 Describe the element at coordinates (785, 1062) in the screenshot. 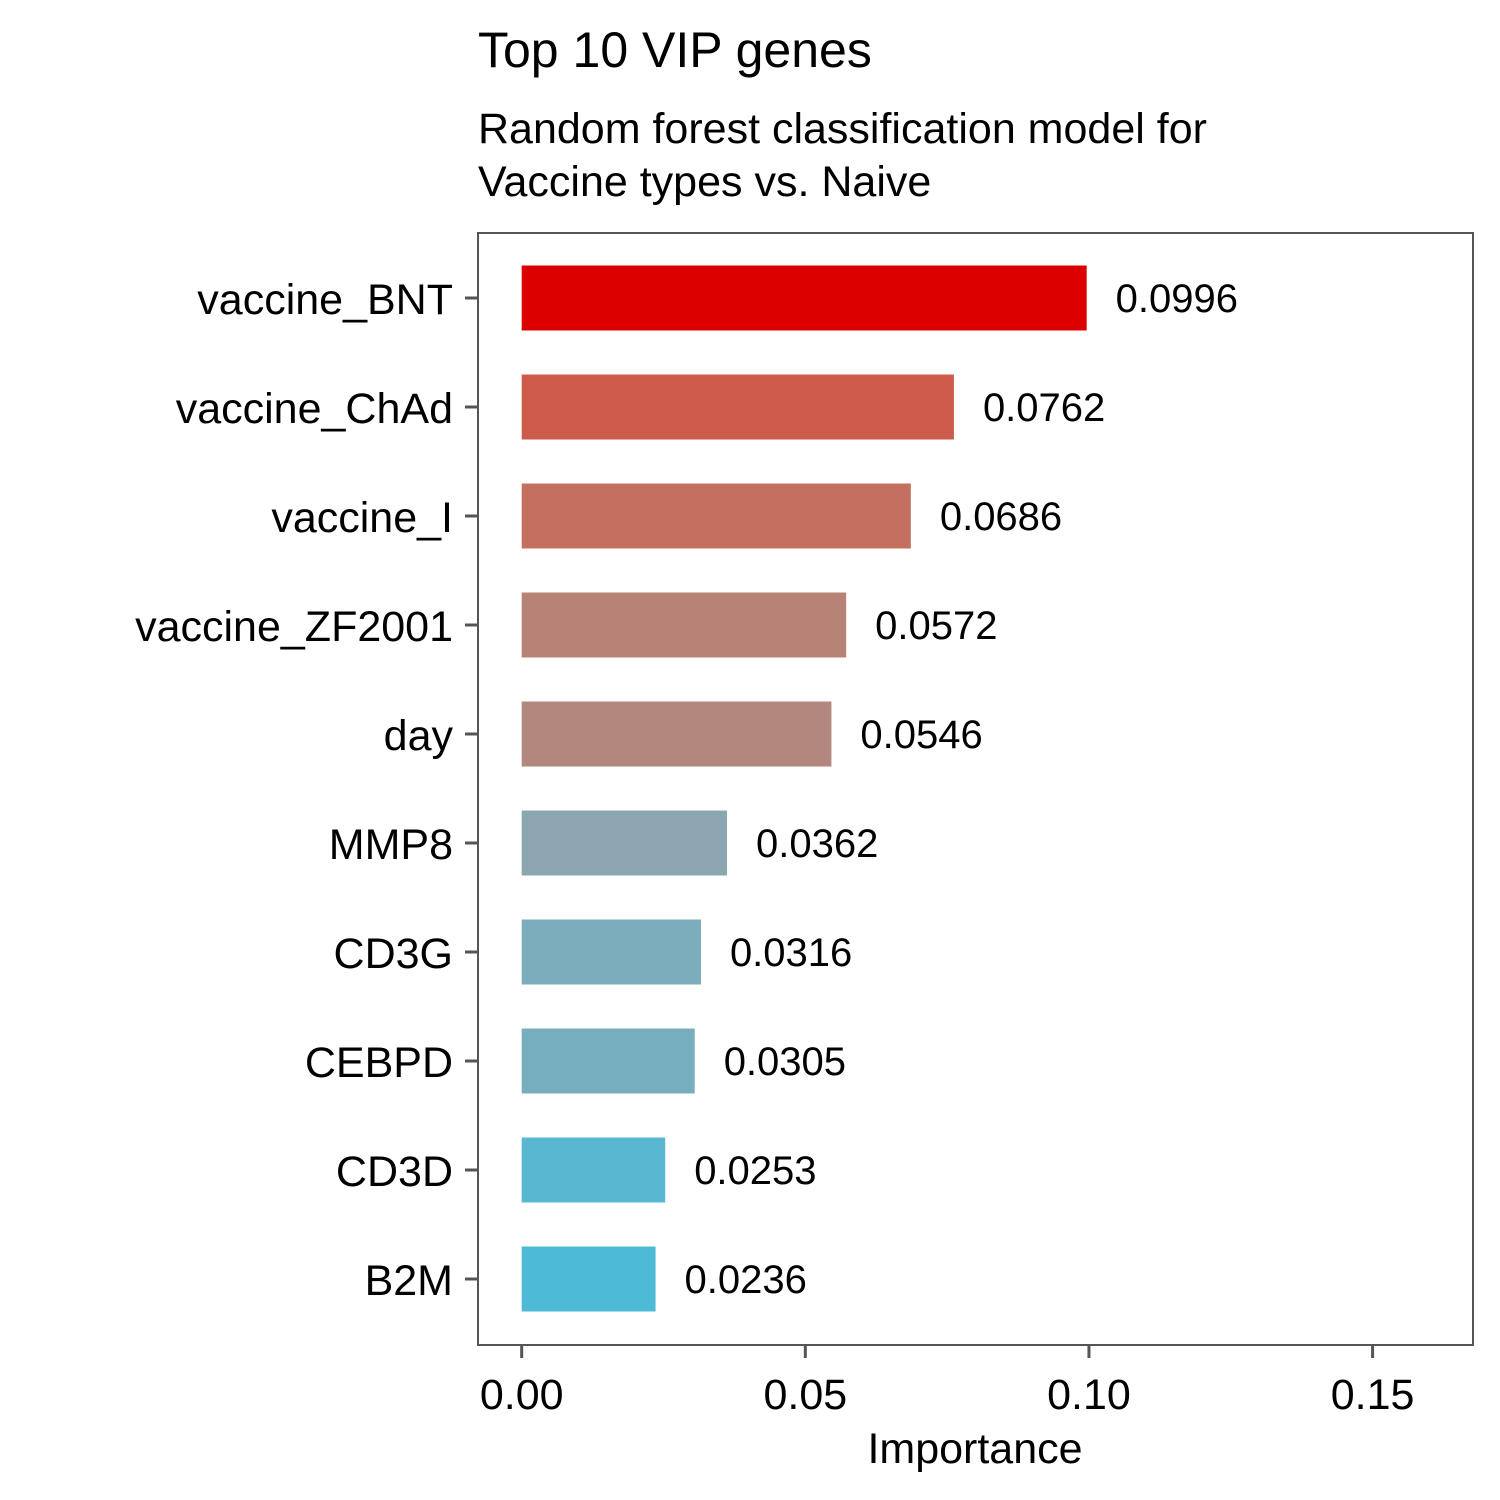

I see `value-label-CEBPD: 0.0305` at that location.